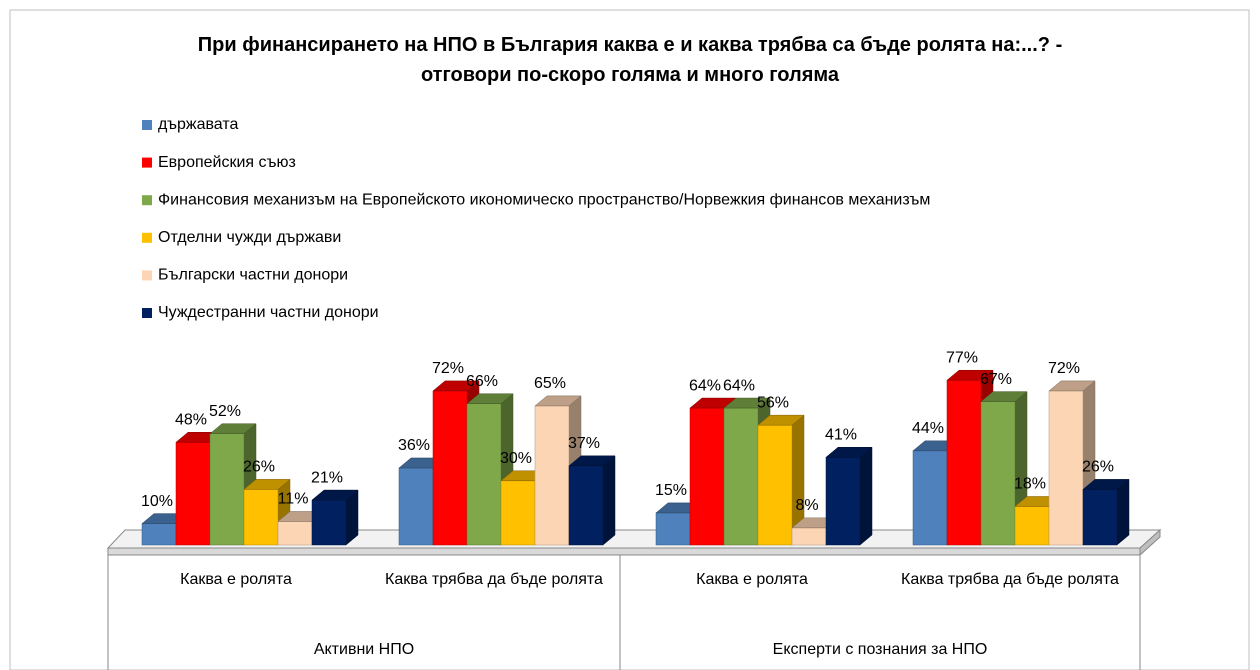 This screenshot has height=670, width=1260. Describe the element at coordinates (364, 649) in the screenshot. I see `group-label: Активни НПО` at that location.